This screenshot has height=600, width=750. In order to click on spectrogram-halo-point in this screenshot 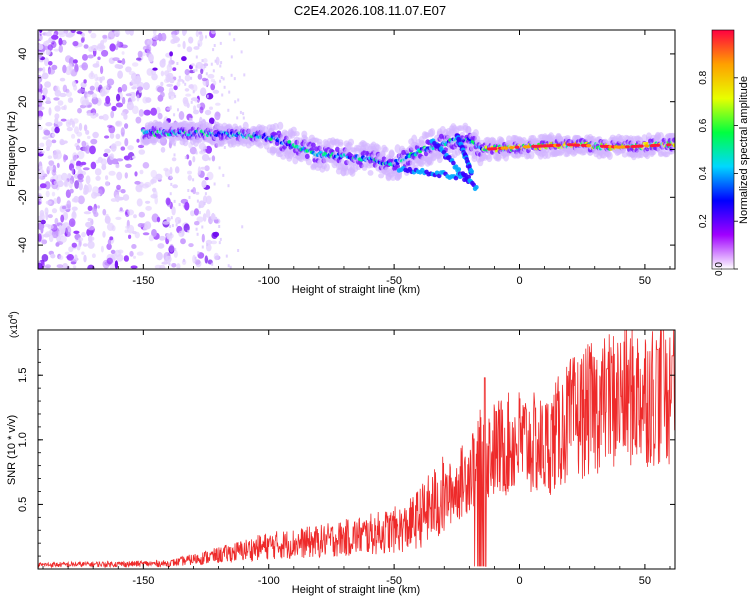, I will do `click(548, 154)`.